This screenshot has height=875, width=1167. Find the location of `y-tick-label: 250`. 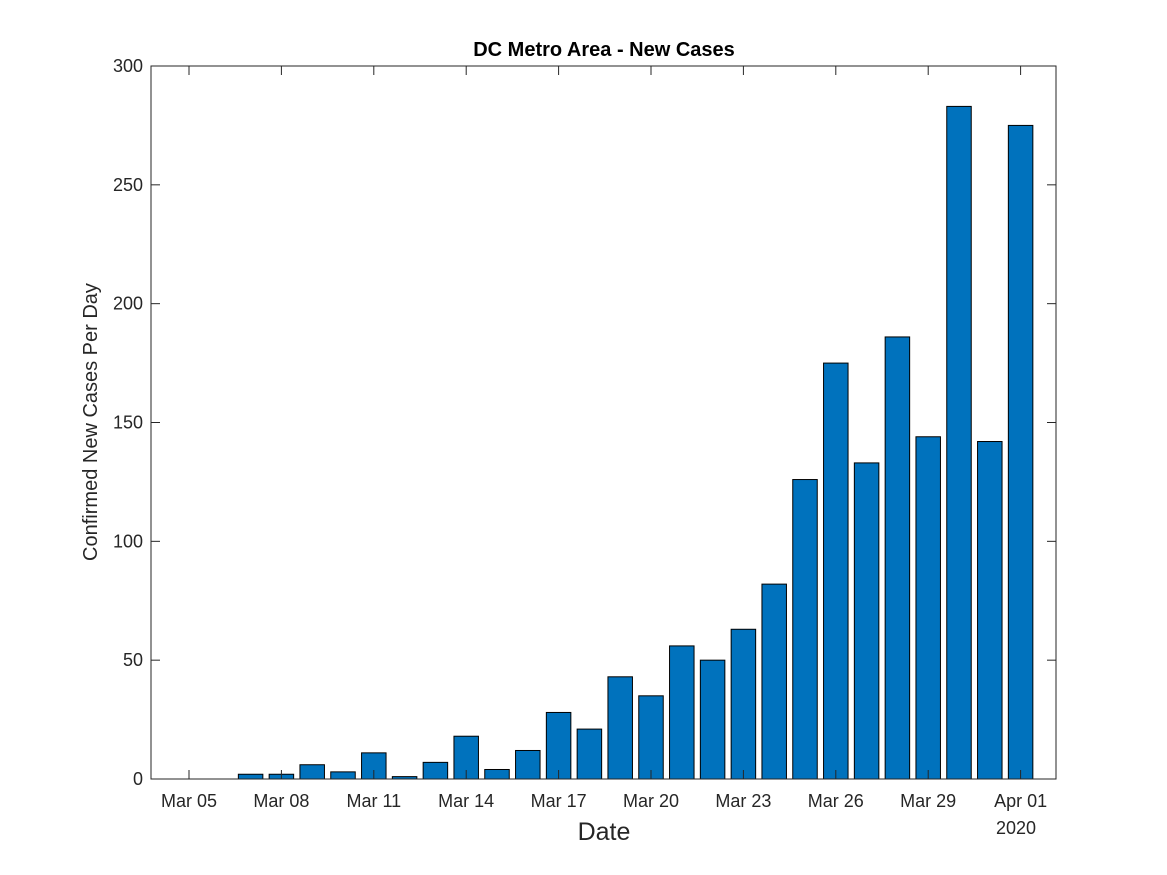

y-tick-label: 250 is located at coordinates (128, 185).